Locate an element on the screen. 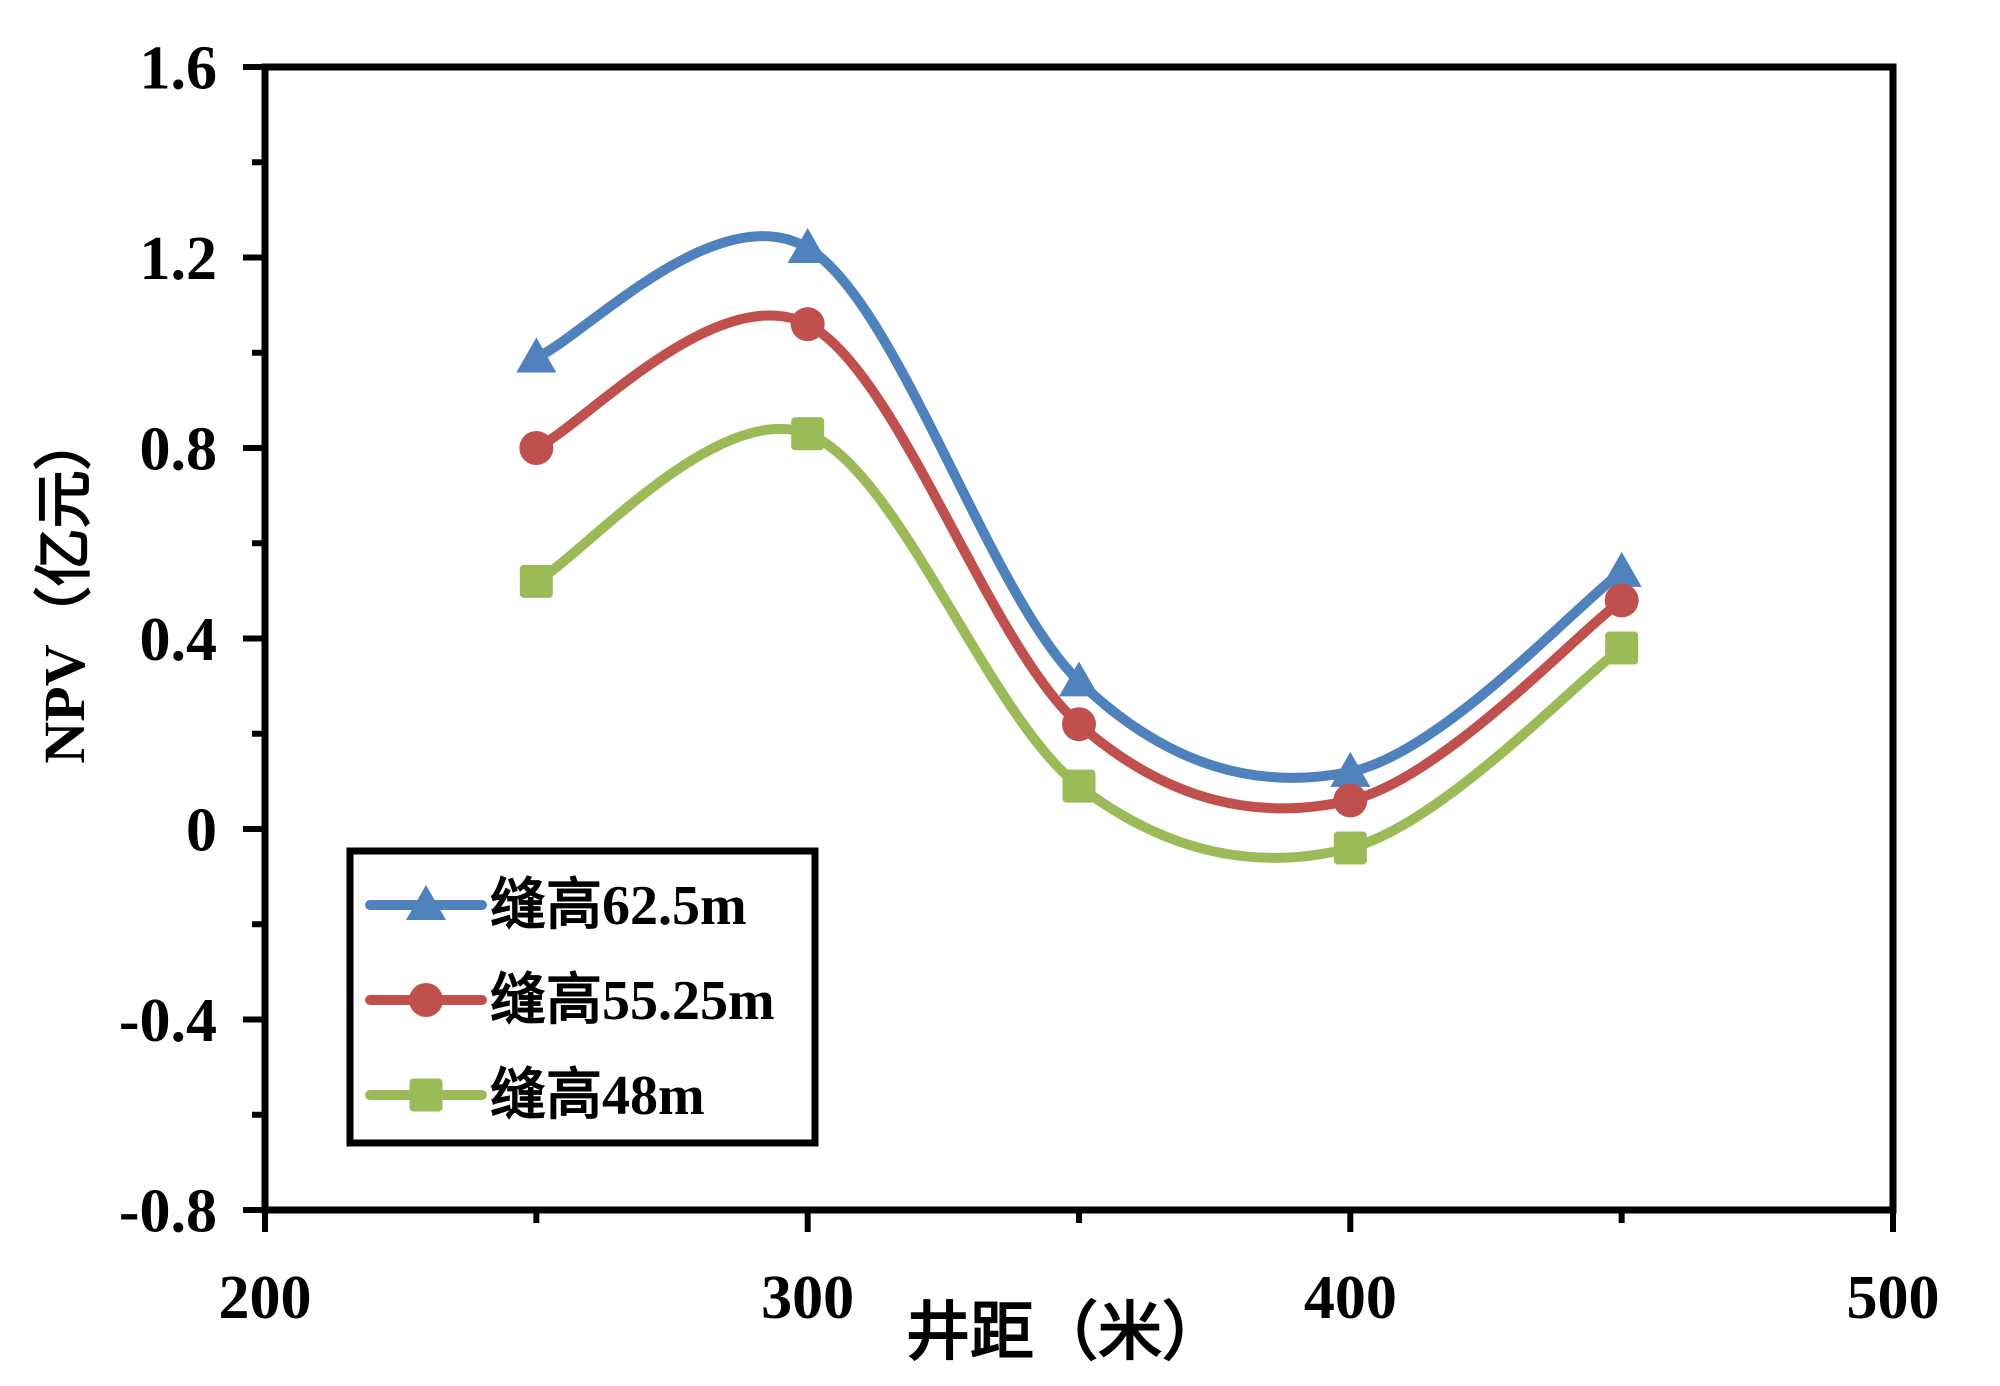 This screenshot has height=1386, width=2000. legend-circle-marker-icon is located at coordinates (426, 1000).